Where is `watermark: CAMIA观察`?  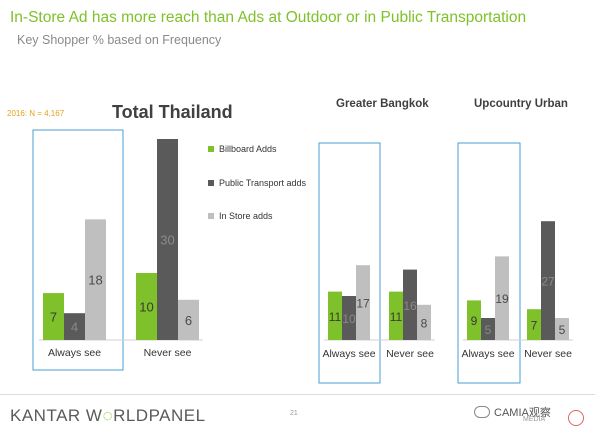 watermark: CAMIA观察 is located at coordinates (512, 412).